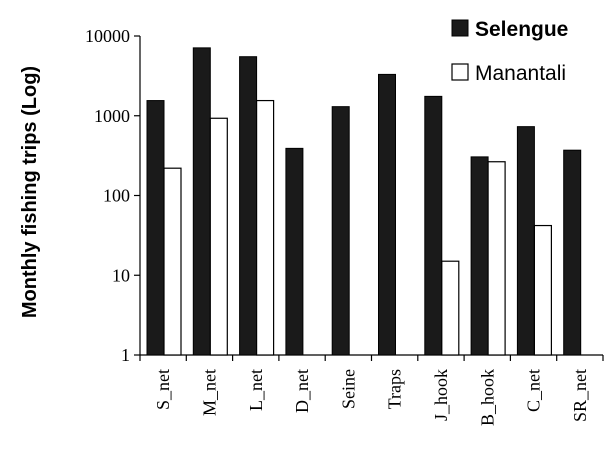 The width and height of the screenshot is (606, 452). I want to click on bar-selengue-Traps, so click(387, 214).